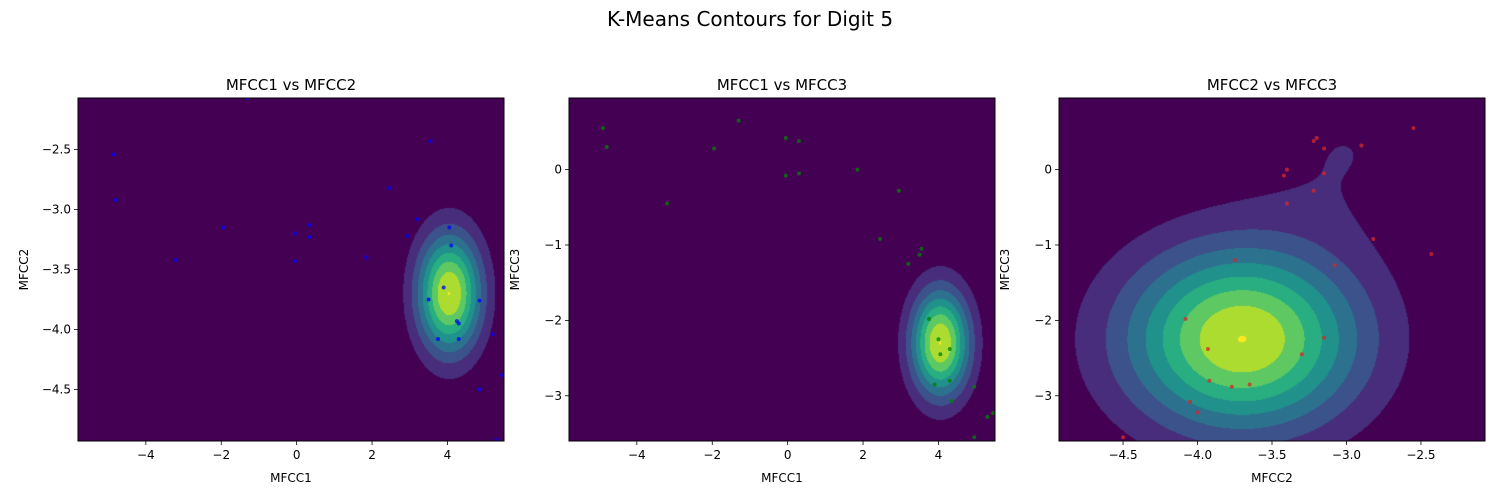 This screenshot has width=1500, height=504. Describe the element at coordinates (56, 150) in the screenshot. I see `y-tick-label: −2.5` at that location.